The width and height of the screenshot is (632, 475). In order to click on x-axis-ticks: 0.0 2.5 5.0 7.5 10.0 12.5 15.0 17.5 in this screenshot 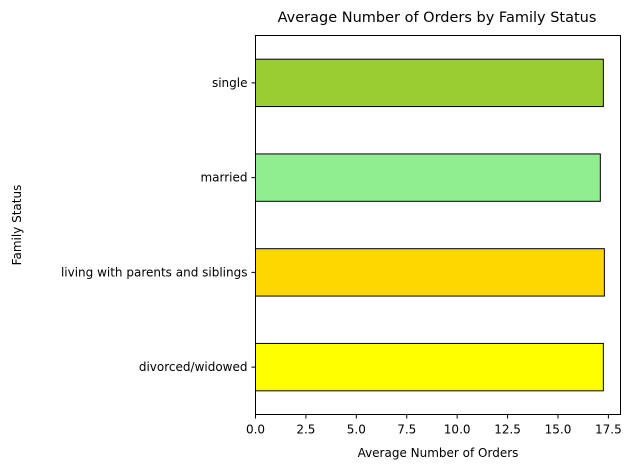, I will do `click(434, 425)`.